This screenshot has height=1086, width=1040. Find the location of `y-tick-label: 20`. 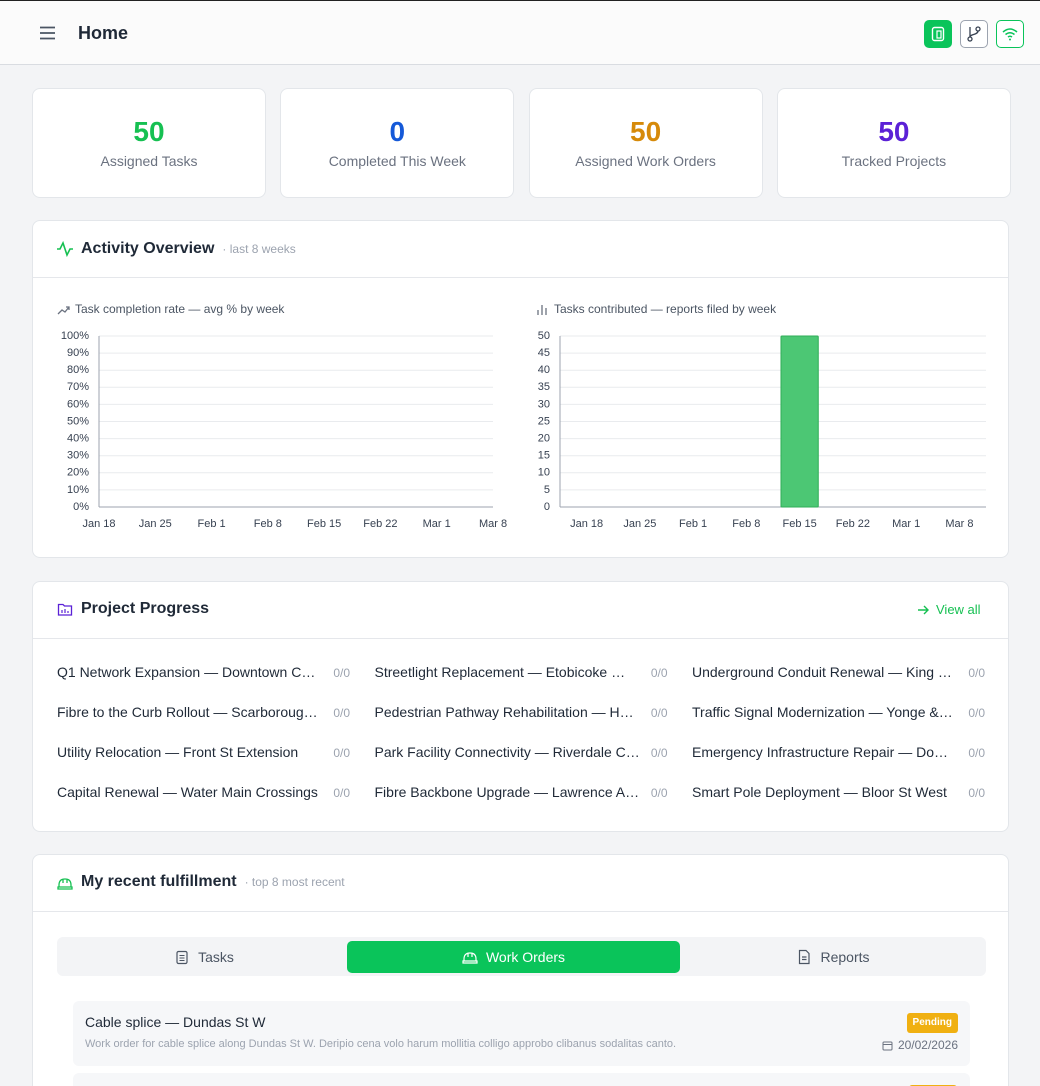

y-tick-label: 20 is located at coordinates (544, 439).